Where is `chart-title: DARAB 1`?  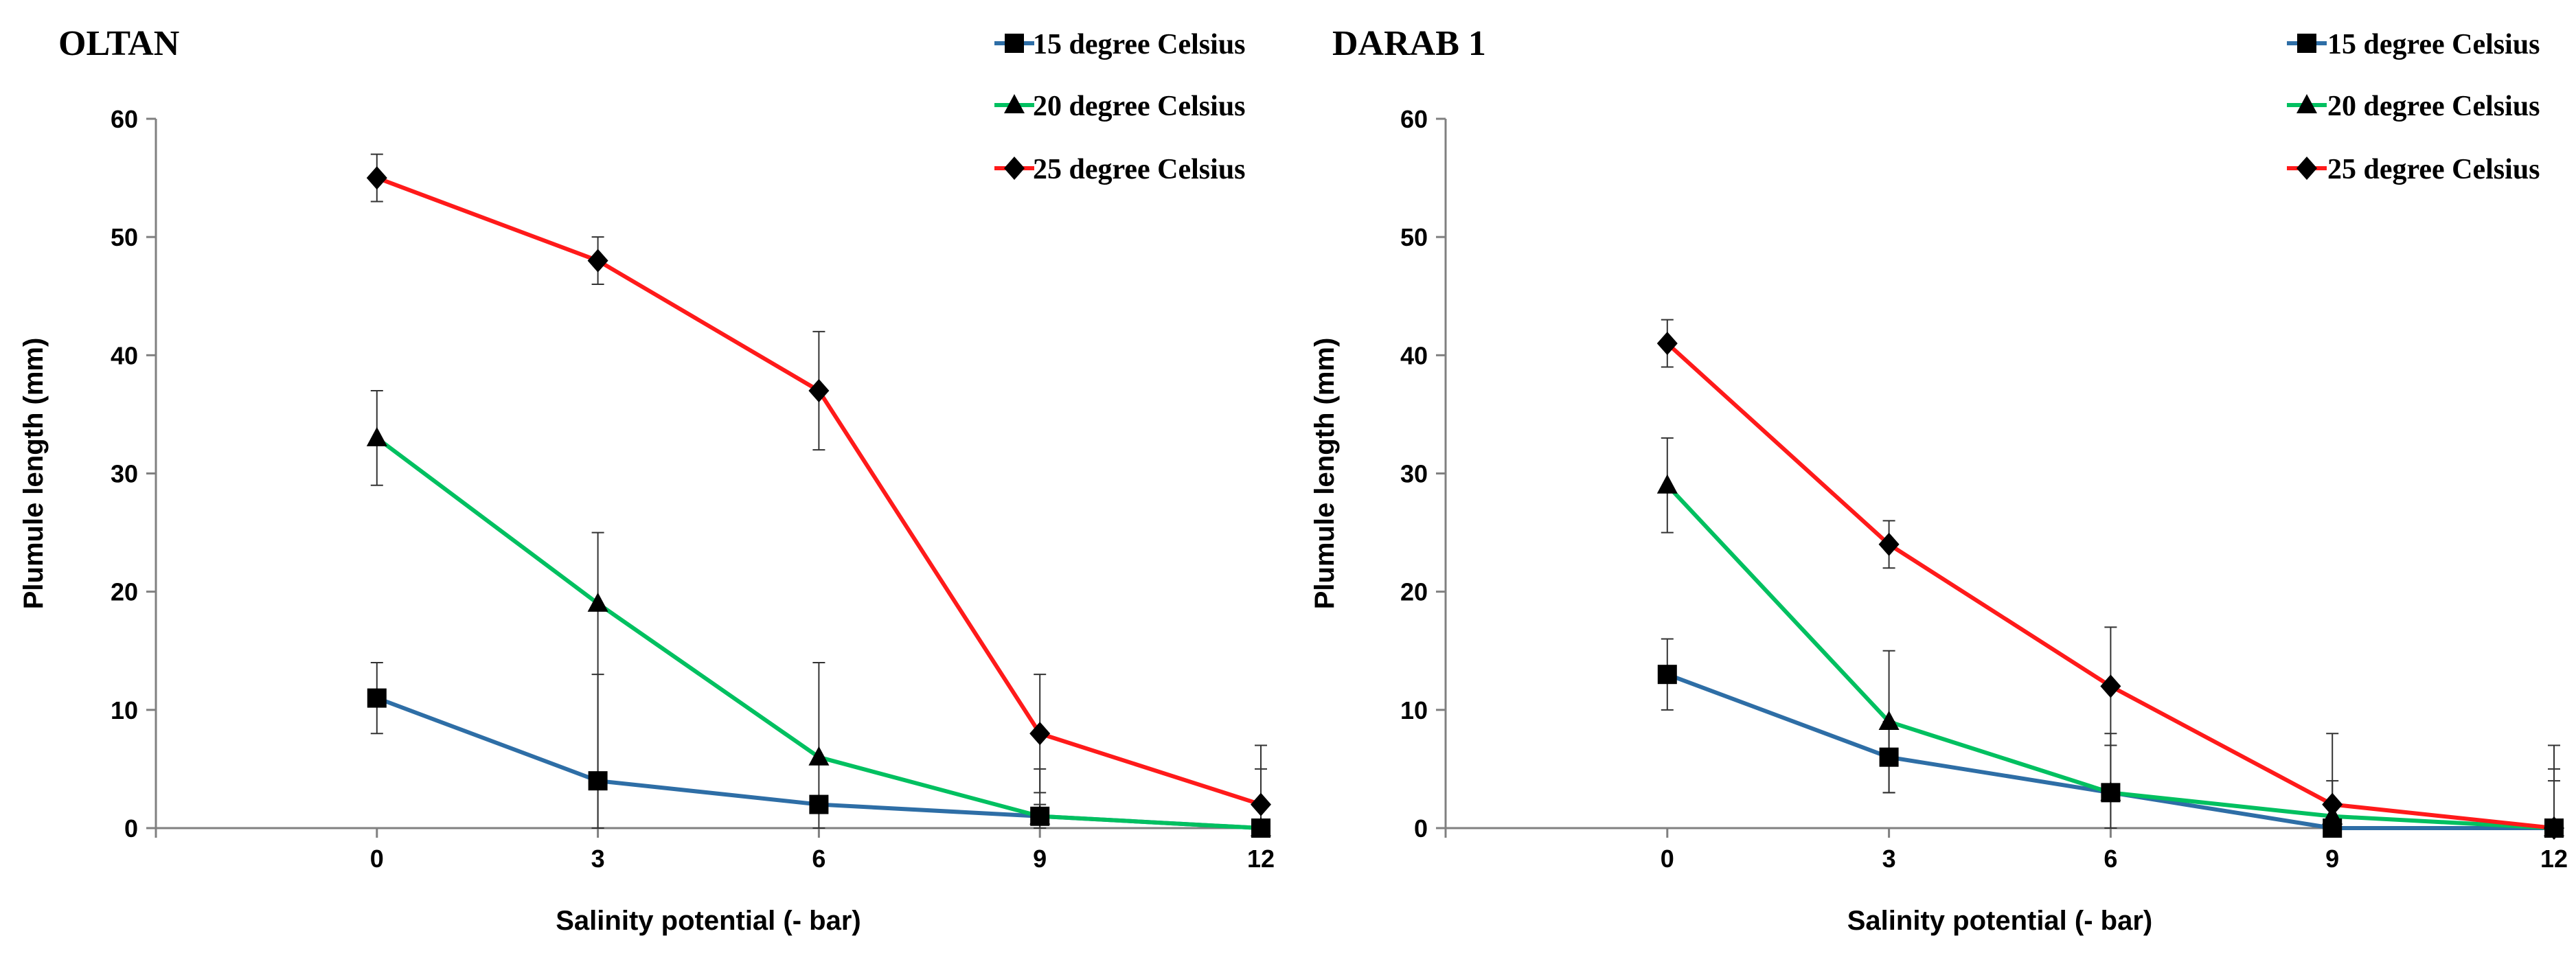
chart-title: DARAB 1 is located at coordinates (1409, 44).